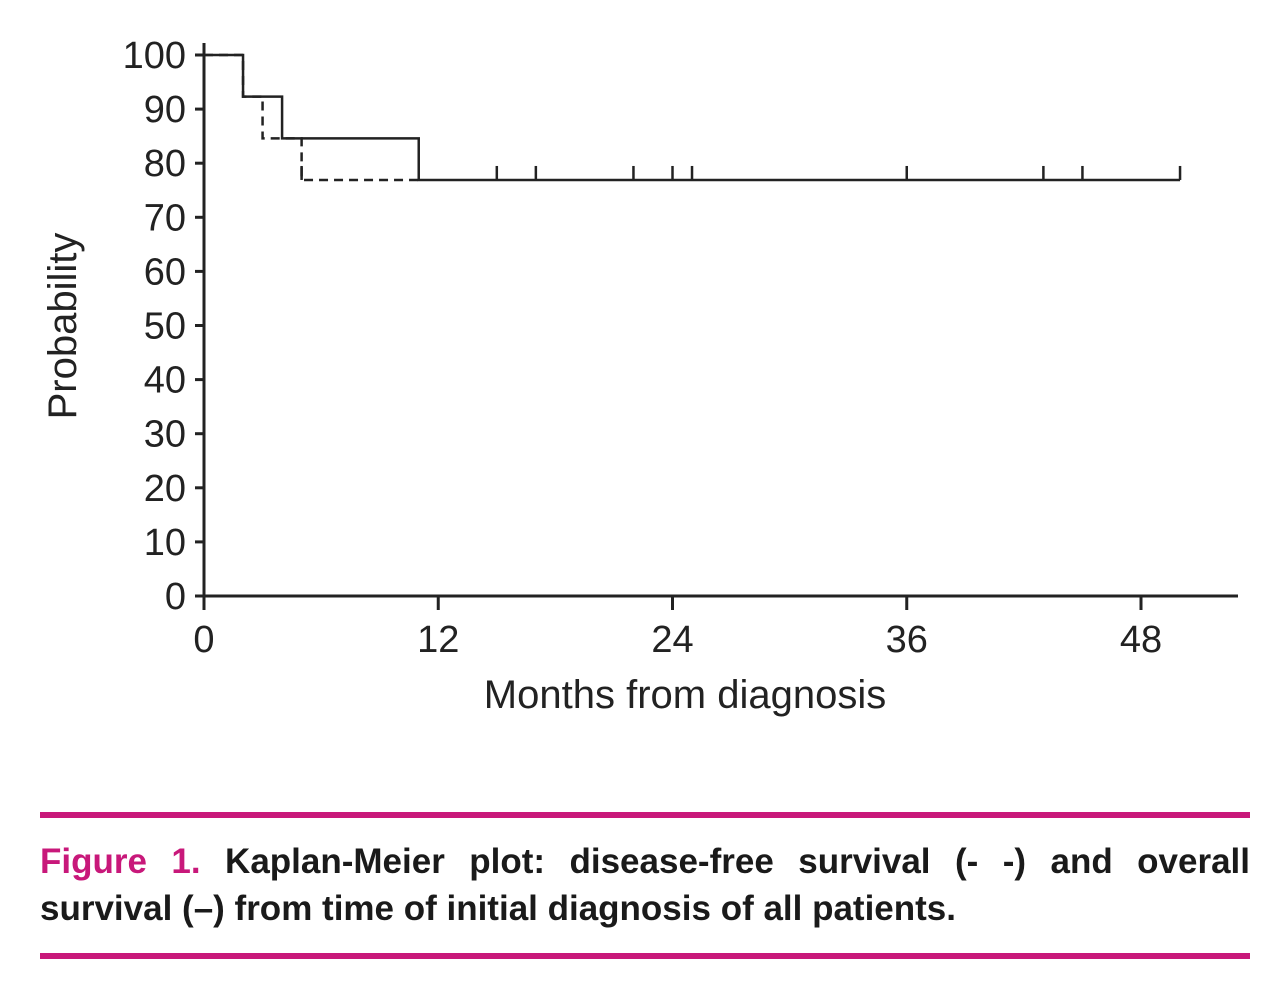 The height and width of the screenshot is (993, 1280). What do you see at coordinates (120, 861) in the screenshot?
I see `figure-label: Figure 1.` at bounding box center [120, 861].